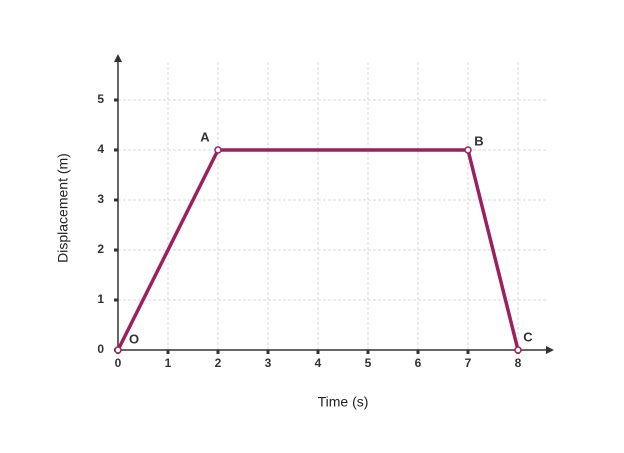 This screenshot has height=453, width=624. Describe the element at coordinates (100, 149) in the screenshot. I see `y-tick-label: 4` at that location.